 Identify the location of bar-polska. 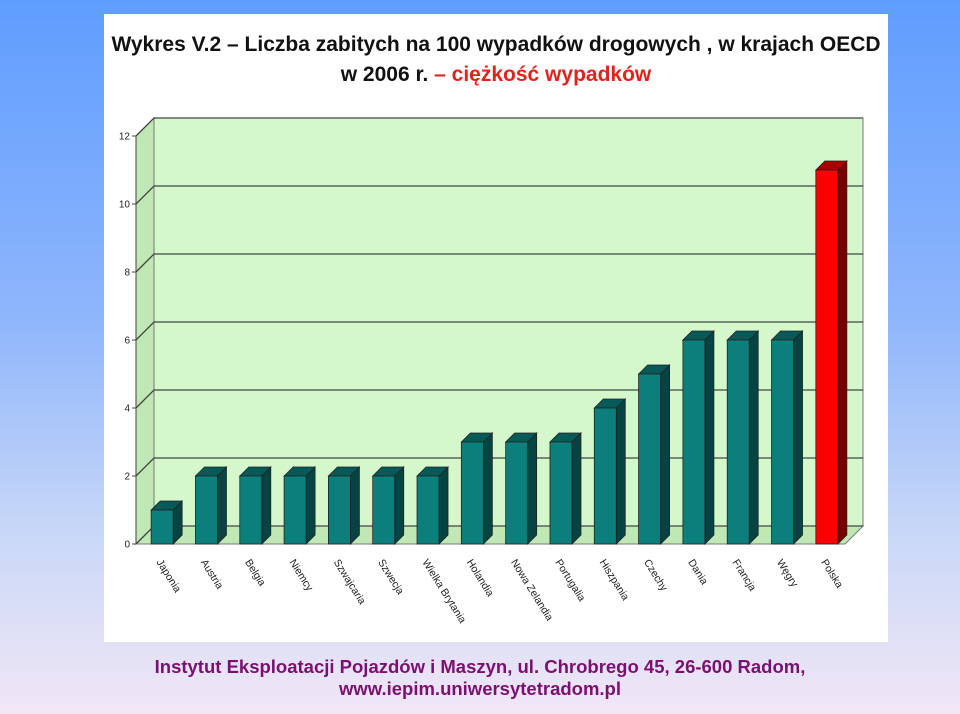
(827, 357).